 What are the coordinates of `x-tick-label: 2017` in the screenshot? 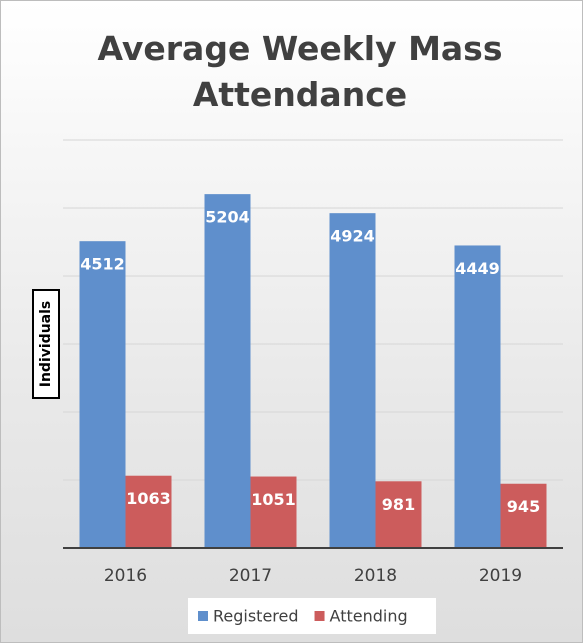 It's located at (250, 576).